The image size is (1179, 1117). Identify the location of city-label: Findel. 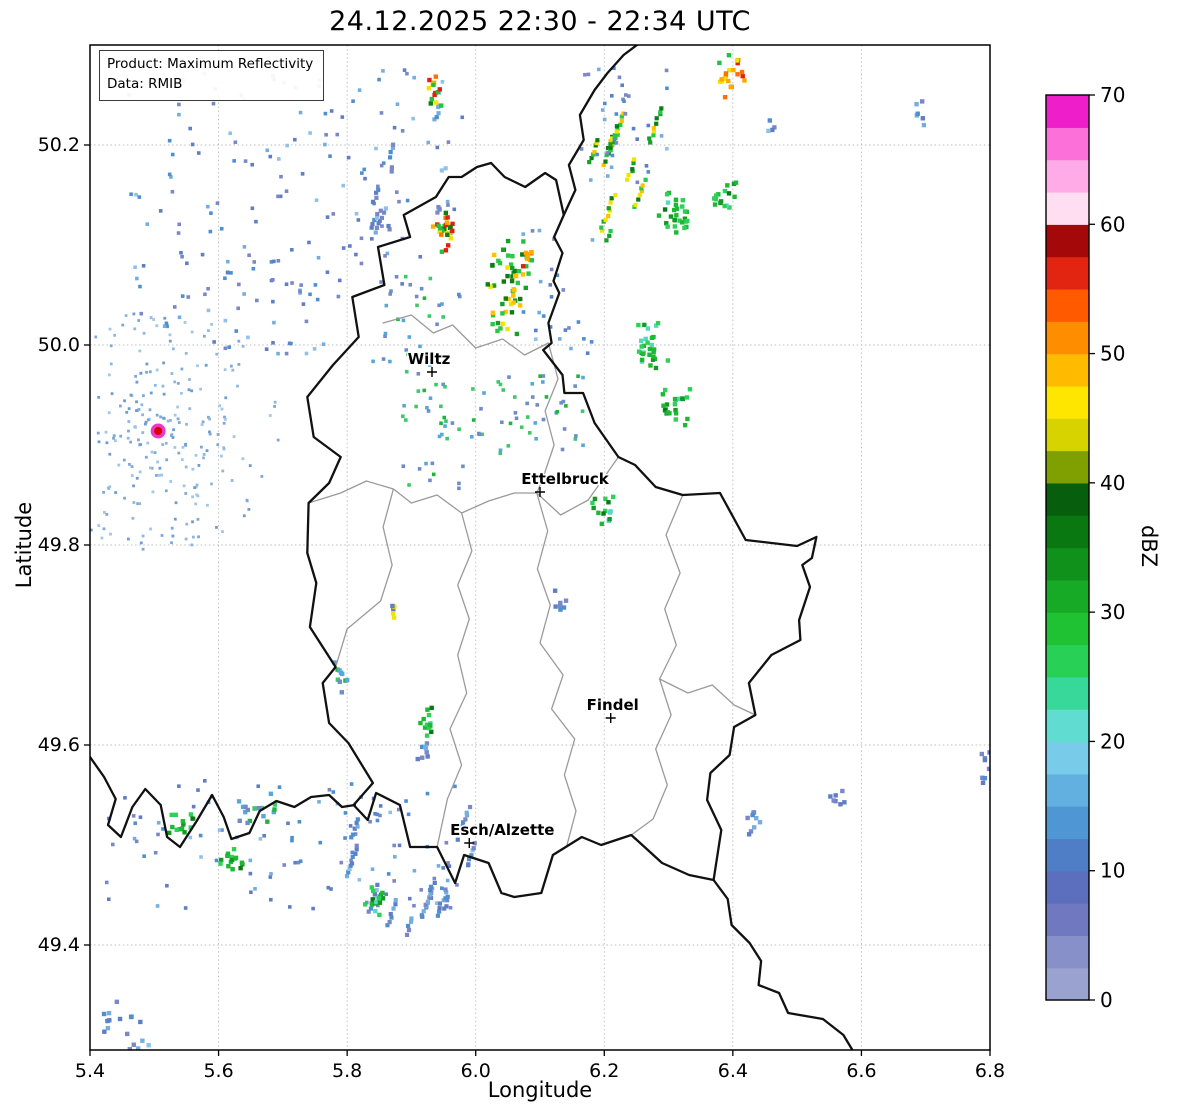
(613, 705).